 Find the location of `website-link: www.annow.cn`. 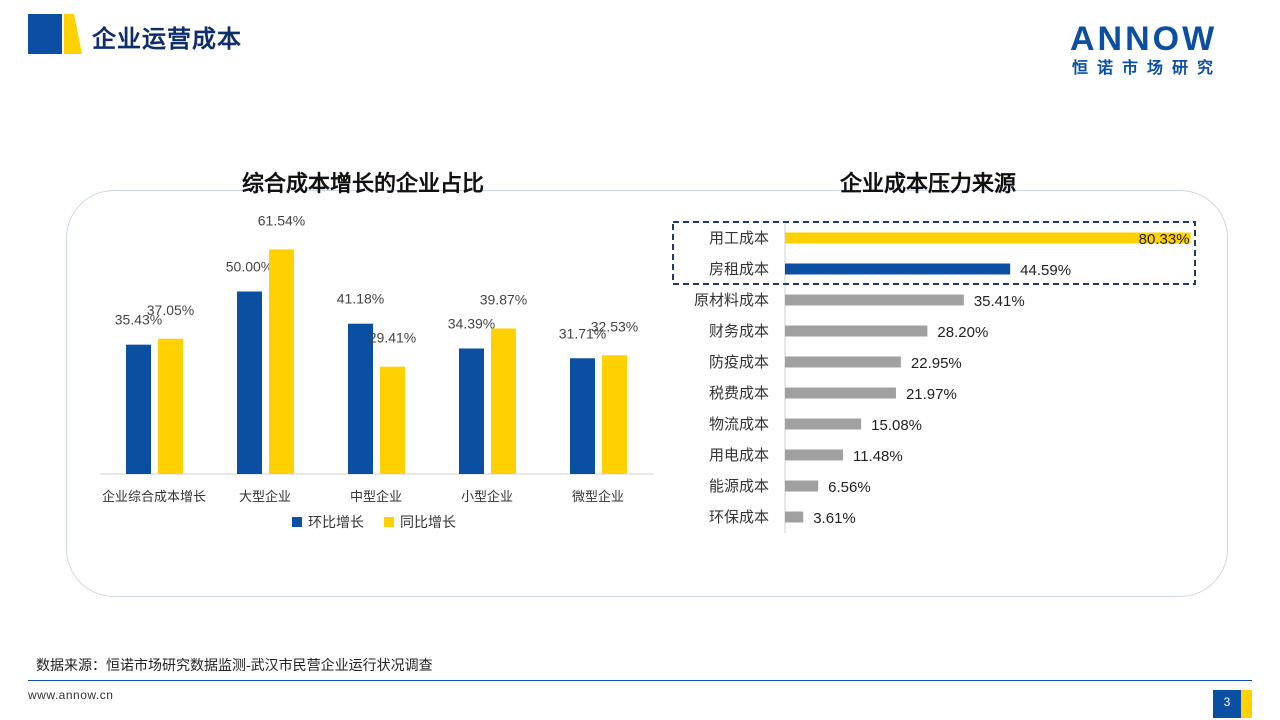

website-link: www.annow.cn is located at coordinates (71, 695).